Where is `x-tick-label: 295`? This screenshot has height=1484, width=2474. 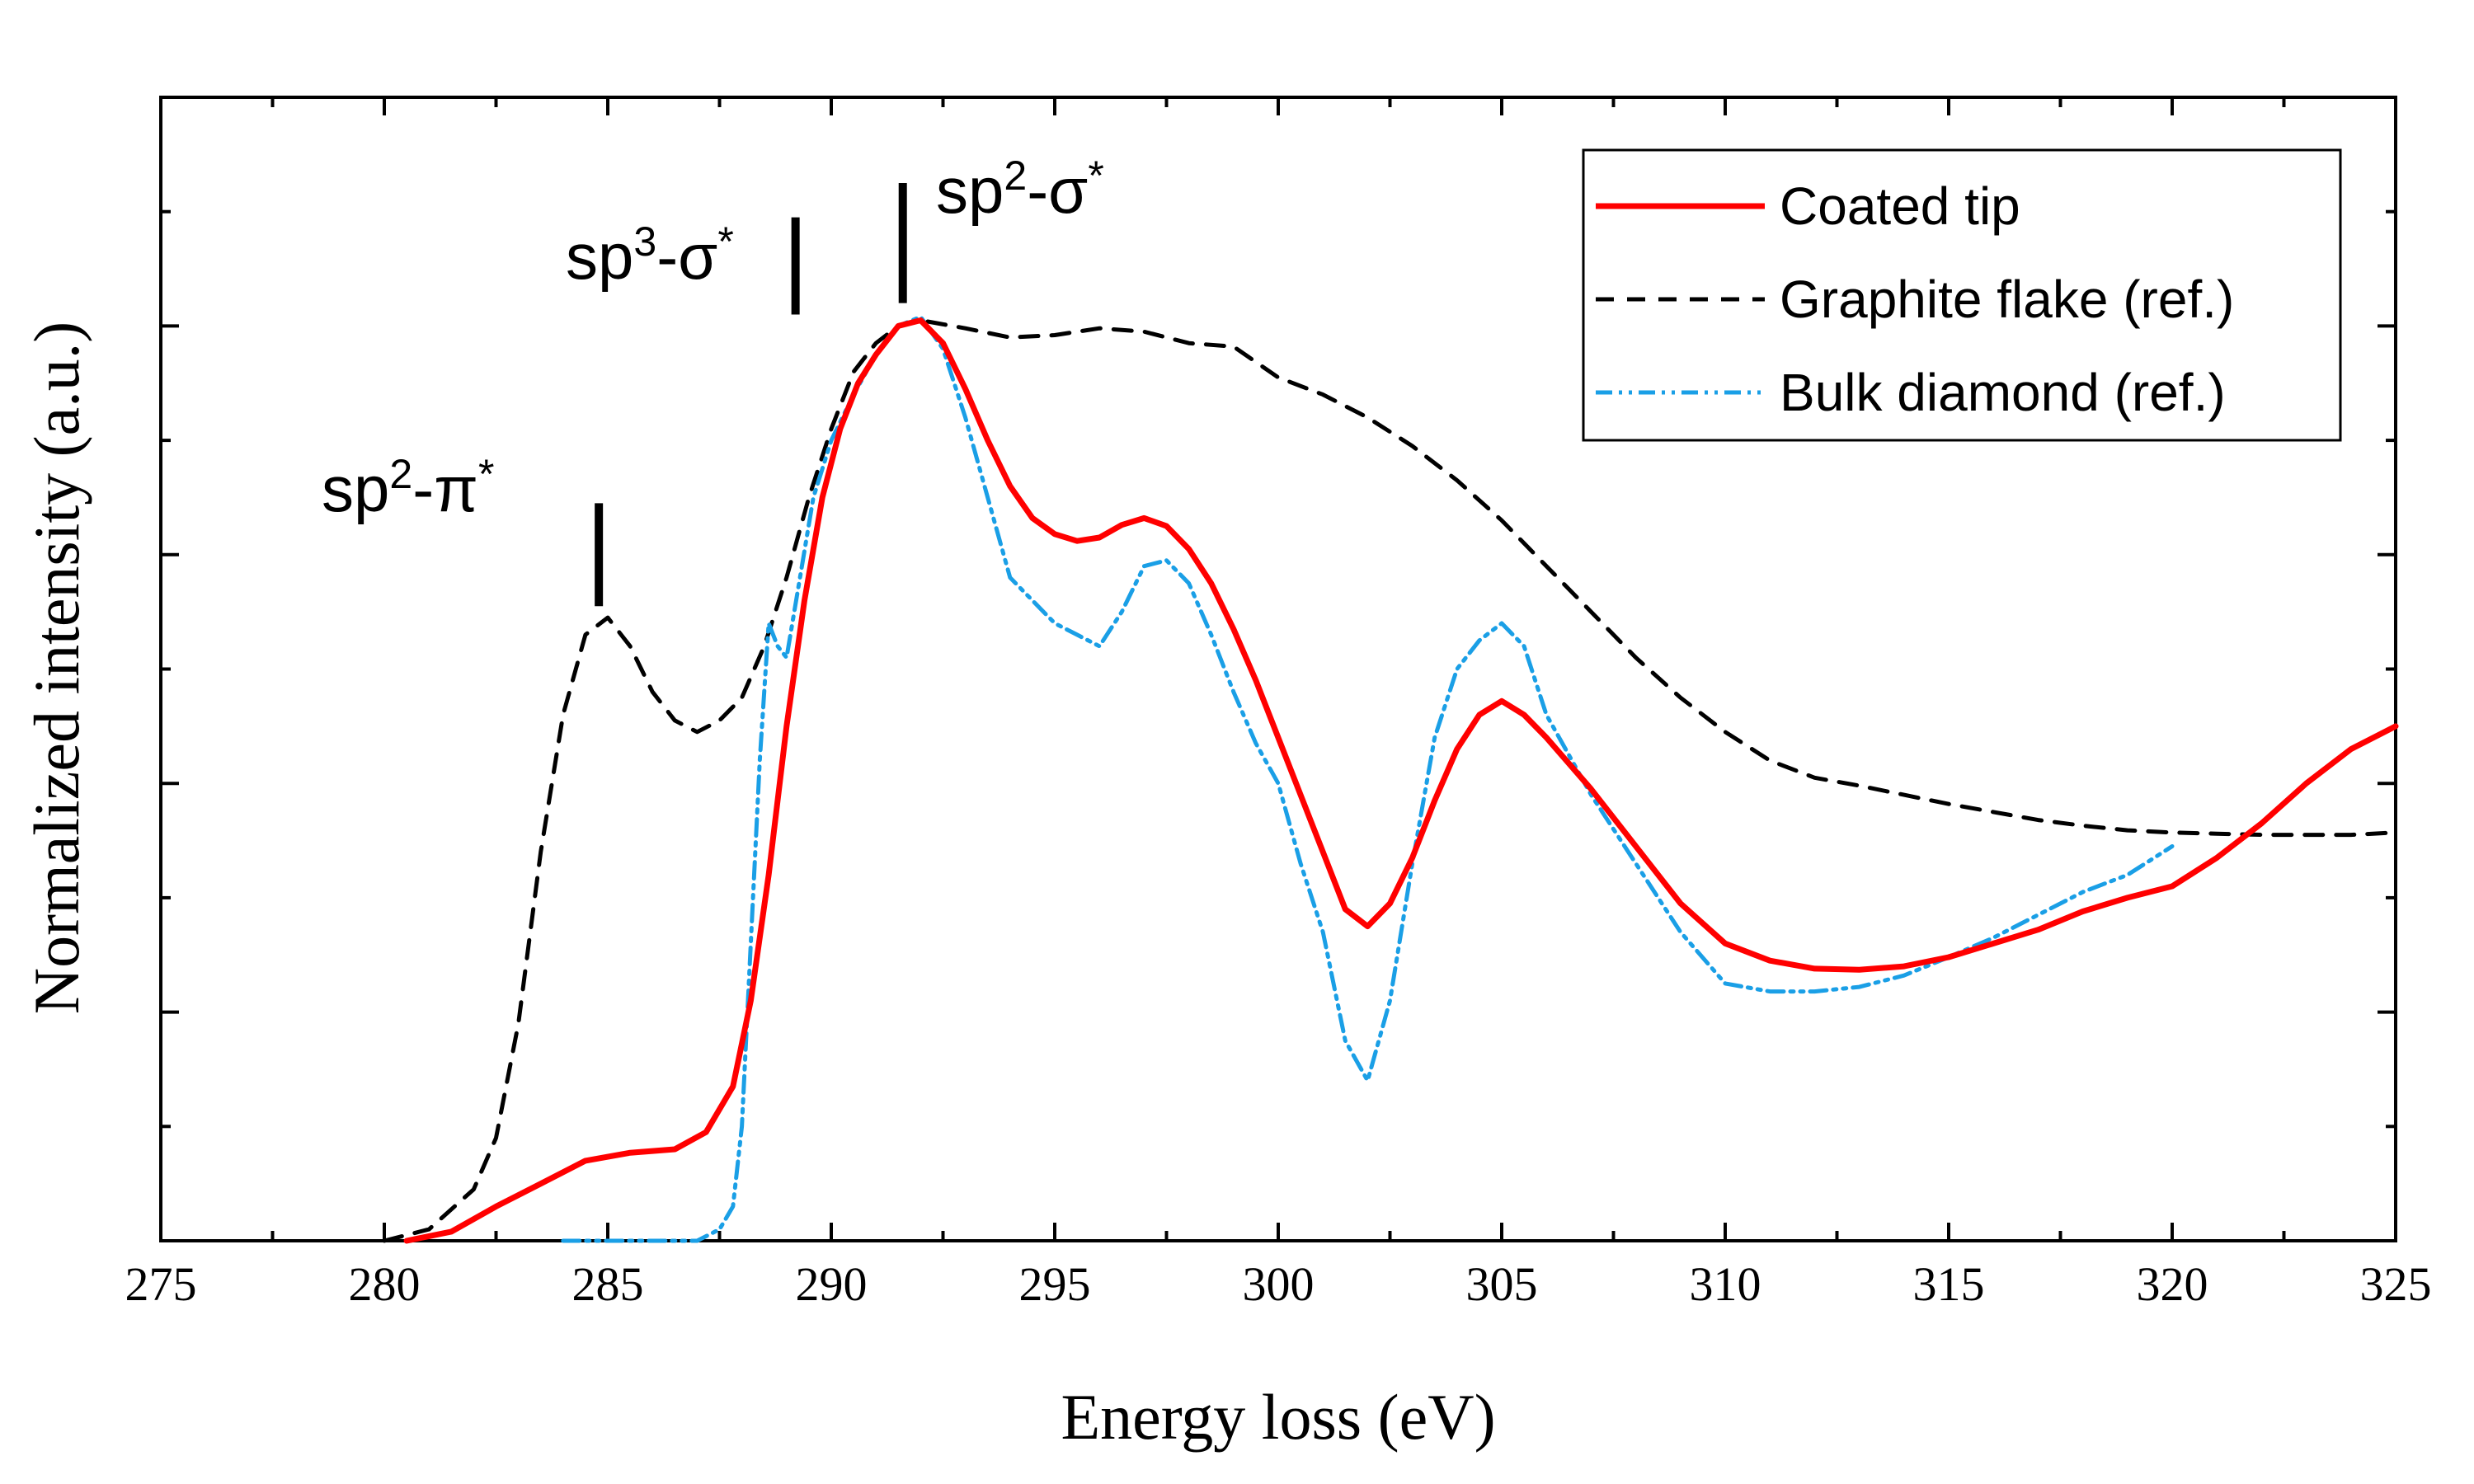
x-tick-label: 295 is located at coordinates (1055, 1284).